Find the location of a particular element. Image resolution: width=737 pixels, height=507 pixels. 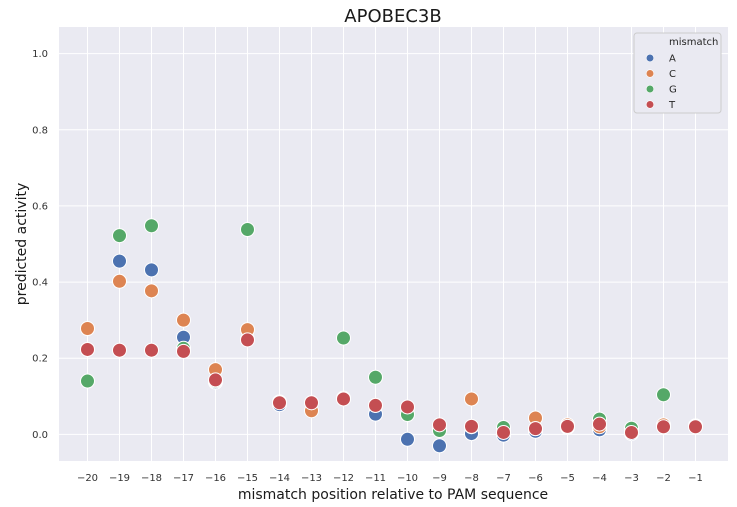

y-tick-label: 0.2 is located at coordinates (40, 359).